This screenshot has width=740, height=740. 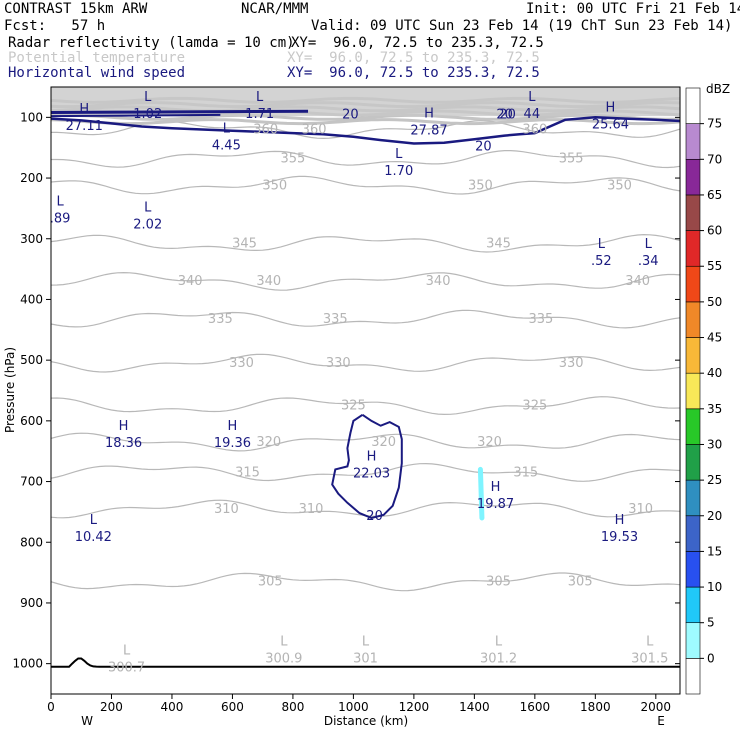 I want to click on extremum-letter-8: L, so click(x=60, y=201).